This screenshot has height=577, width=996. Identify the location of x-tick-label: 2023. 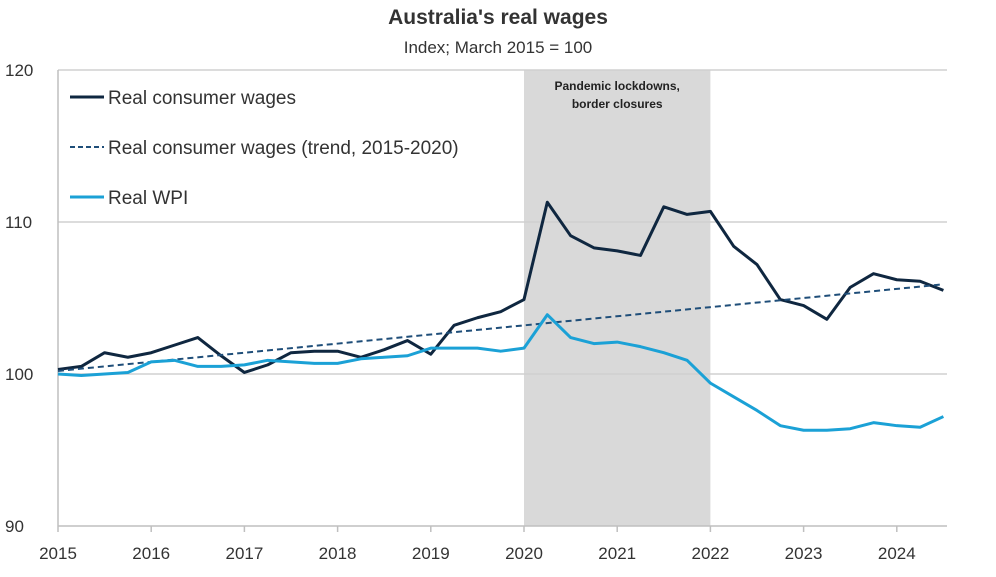
(804, 553).